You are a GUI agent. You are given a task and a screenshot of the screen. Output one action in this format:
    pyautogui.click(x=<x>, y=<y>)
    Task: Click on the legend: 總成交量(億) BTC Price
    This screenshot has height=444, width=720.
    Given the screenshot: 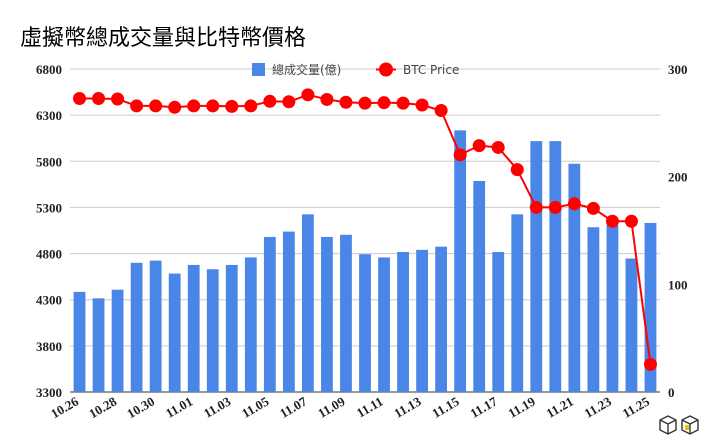 What is the action you would take?
    pyautogui.click(x=355, y=69)
    